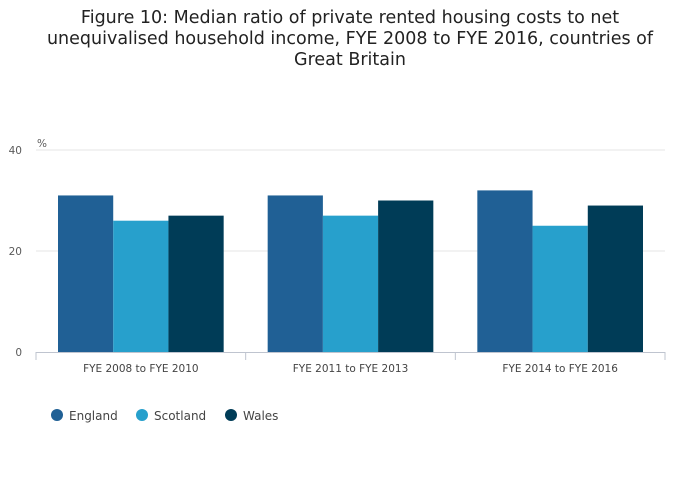 The width and height of the screenshot is (700, 502). Describe the element at coordinates (180, 416) in the screenshot. I see `legend-label-scotland: Scotland` at that location.